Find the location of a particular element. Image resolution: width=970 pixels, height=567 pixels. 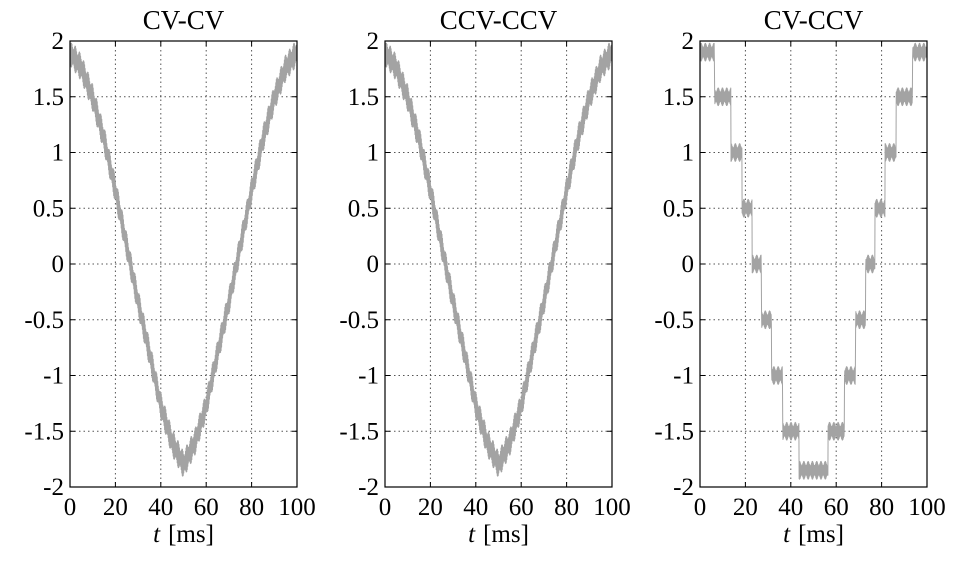

chart-title: CV-CV is located at coordinates (184, 20).